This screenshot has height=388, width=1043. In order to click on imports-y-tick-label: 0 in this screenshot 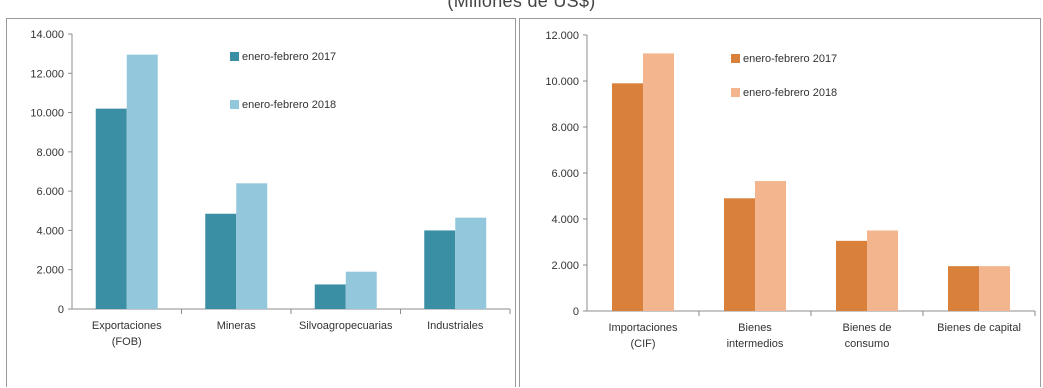, I will do `click(576, 312)`.